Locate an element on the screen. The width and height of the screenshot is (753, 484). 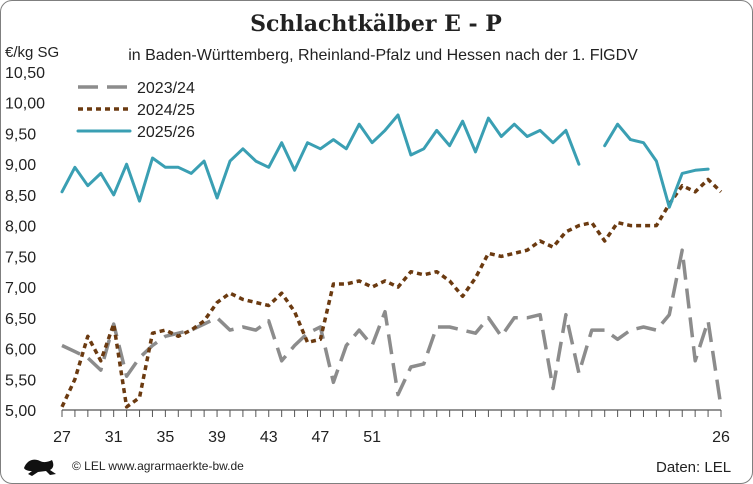
y-axis-label: €/kg SG is located at coordinates (32, 52).